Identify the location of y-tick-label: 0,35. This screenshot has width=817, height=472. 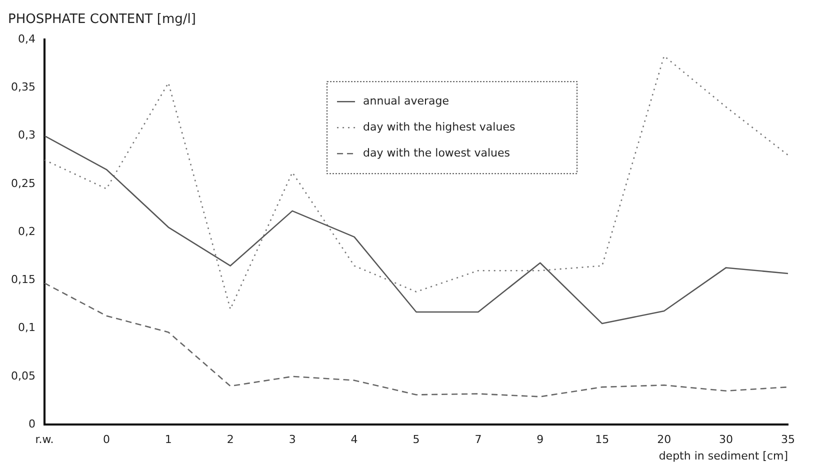
(23, 87).